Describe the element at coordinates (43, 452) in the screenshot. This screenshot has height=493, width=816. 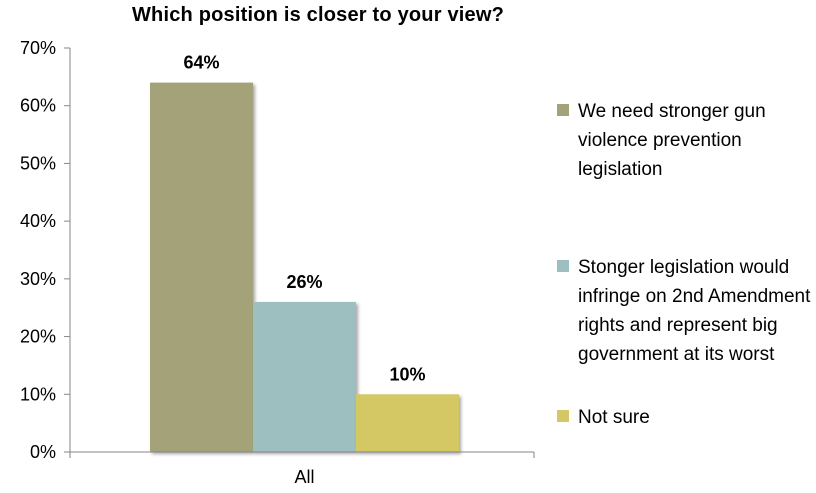
I see `y-tick-label: 0%` at that location.